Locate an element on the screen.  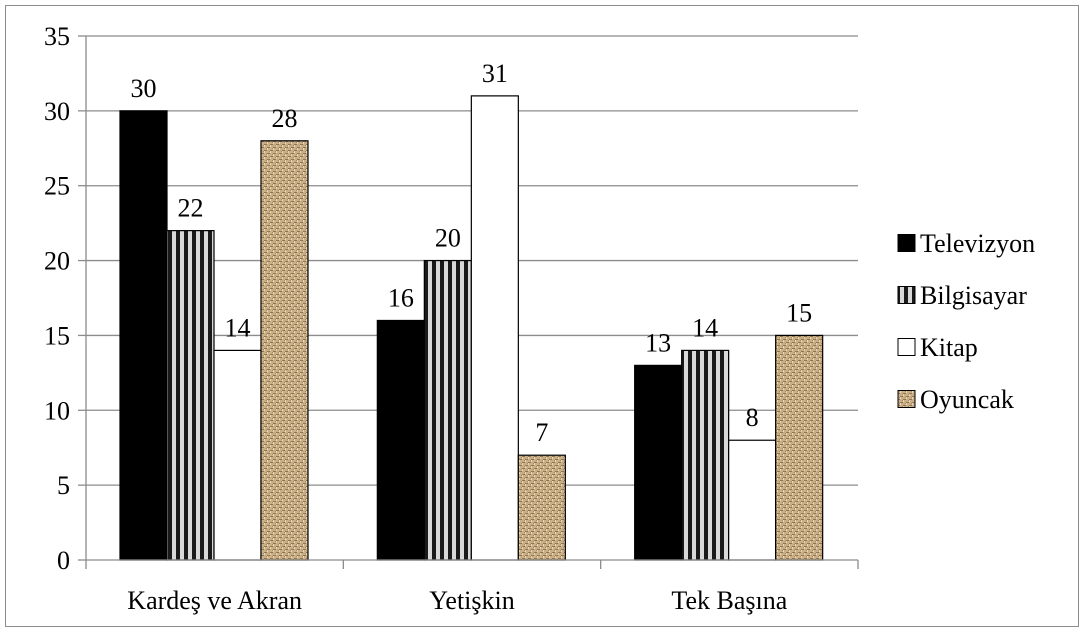
data-label-oyuncak-tek-basina: 15 is located at coordinates (799, 312).